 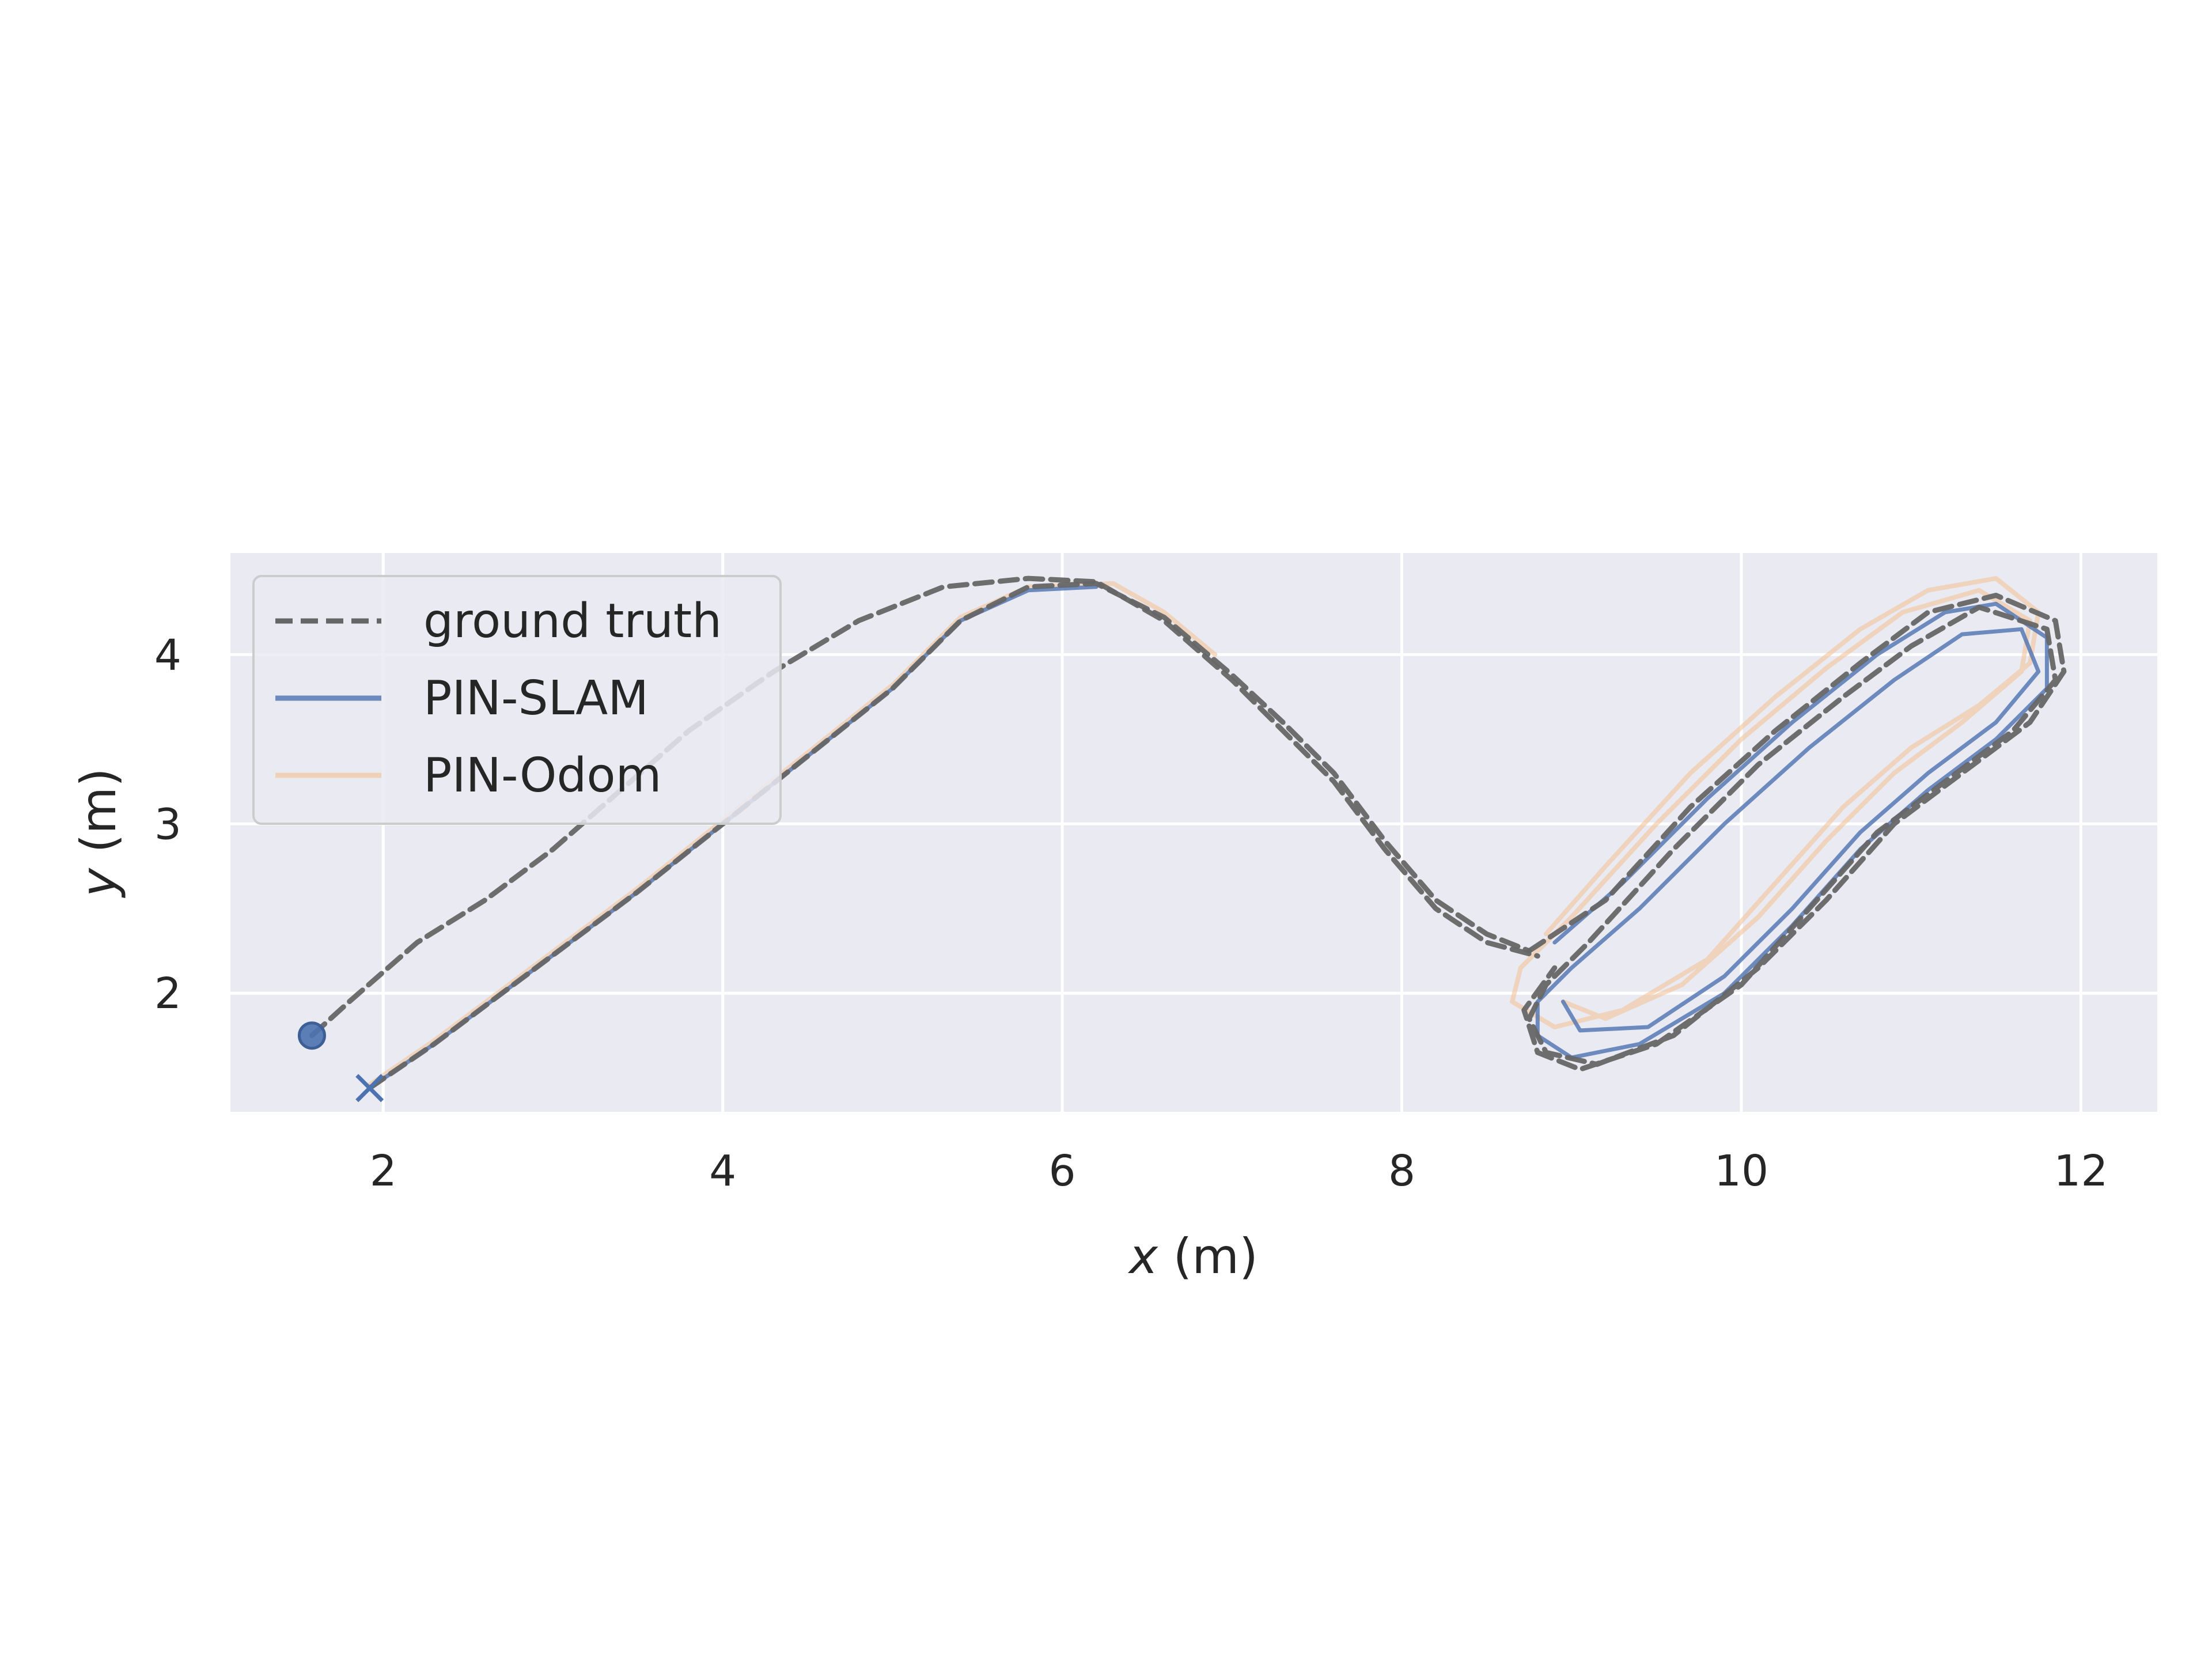 I want to click on y-tick-label-3: 3, so click(x=167, y=824).